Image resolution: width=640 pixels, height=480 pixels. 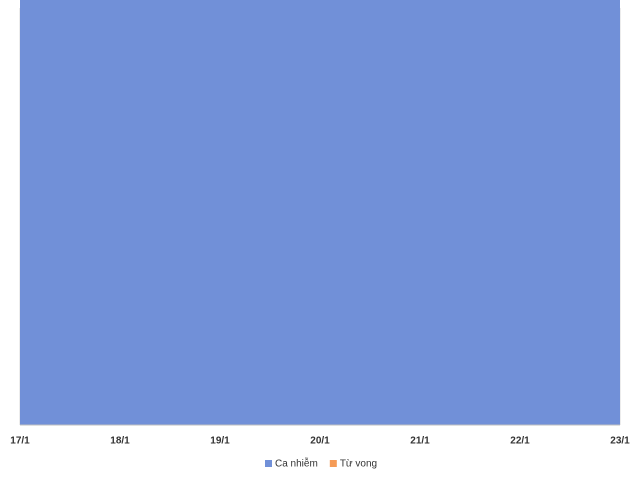 I want to click on legend-label: Ca nhiễm, so click(x=296, y=463).